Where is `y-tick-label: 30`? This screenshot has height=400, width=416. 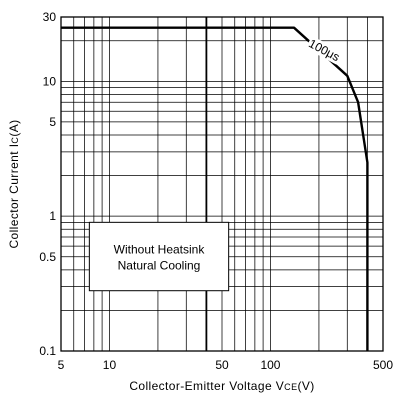 y-tick-label: 30 is located at coordinates (50, 17).